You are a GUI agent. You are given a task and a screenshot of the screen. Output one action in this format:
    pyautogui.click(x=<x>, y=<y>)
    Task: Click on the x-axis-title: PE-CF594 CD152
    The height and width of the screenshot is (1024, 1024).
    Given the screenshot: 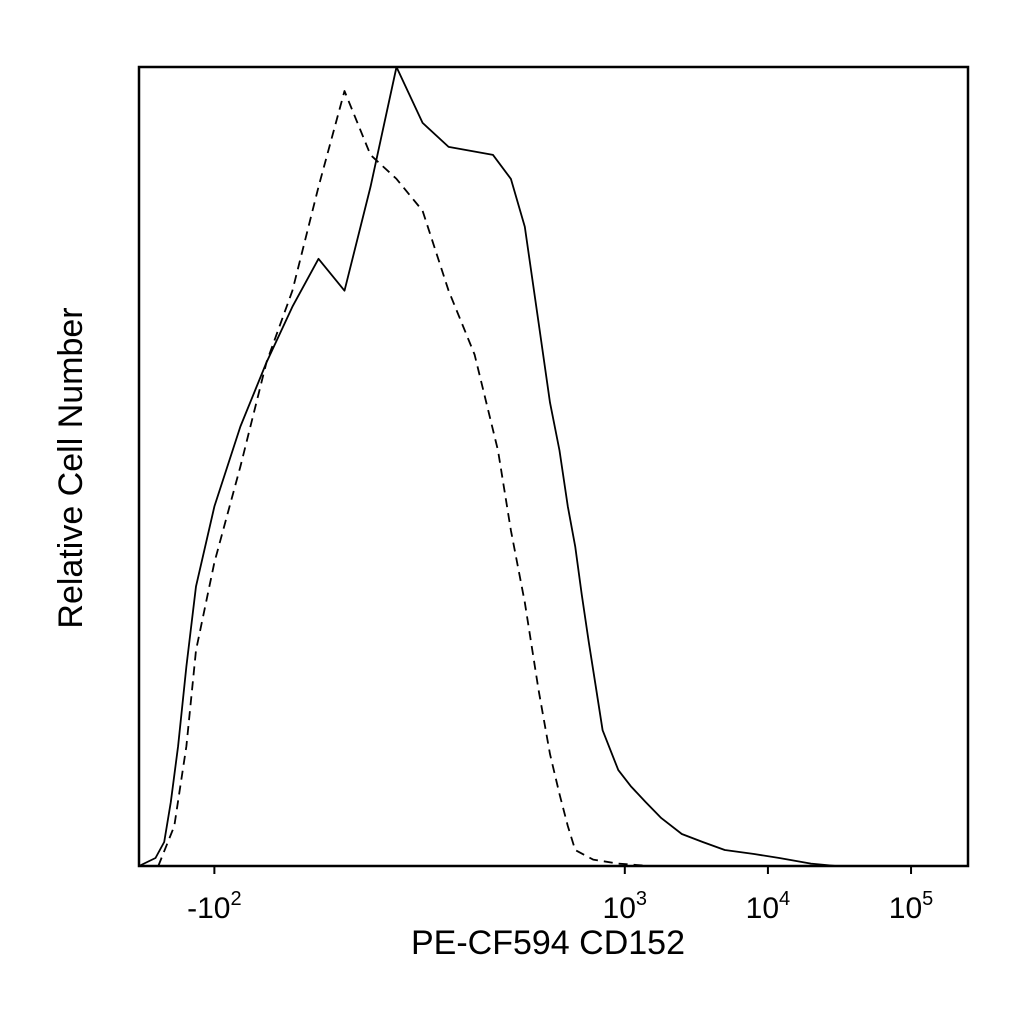 What is the action you would take?
    pyautogui.click(x=548, y=943)
    